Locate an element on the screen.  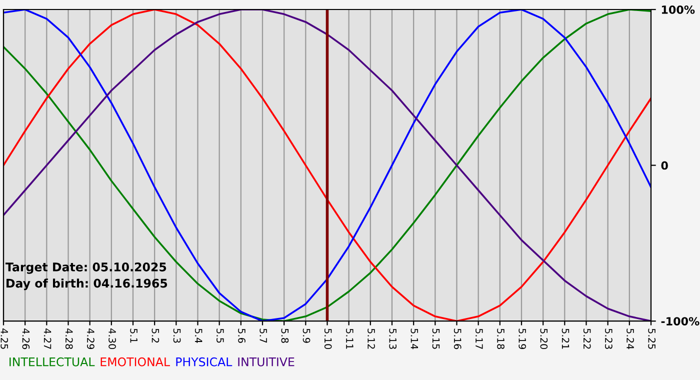
x-tick-label: 5.2 is located at coordinates (156, 335).